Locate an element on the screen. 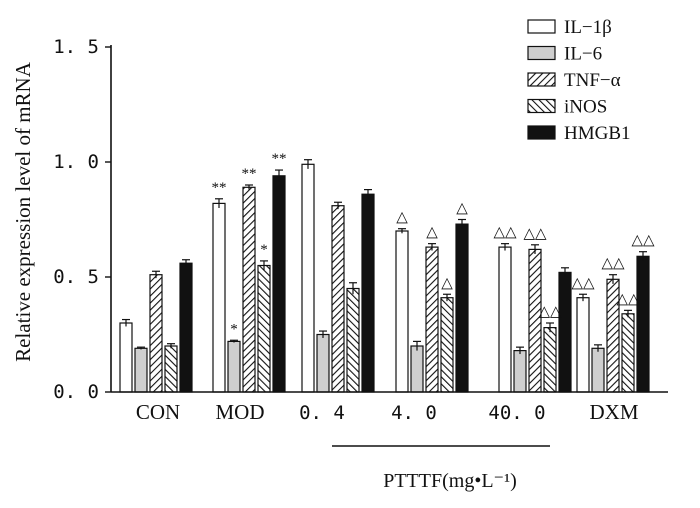 The image size is (700, 508). legend-label: IL−6 is located at coordinates (583, 54).